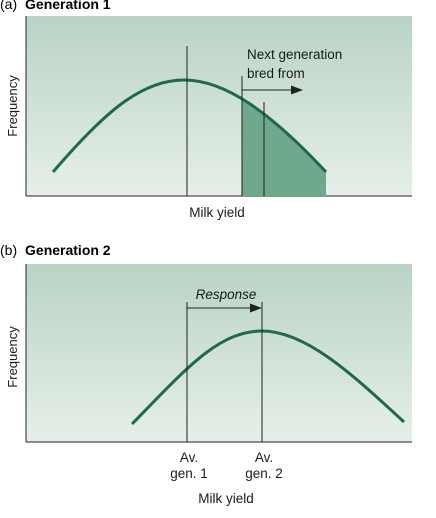  I want to click on gen1-mean-label-line2: gen. 1, so click(189, 473).